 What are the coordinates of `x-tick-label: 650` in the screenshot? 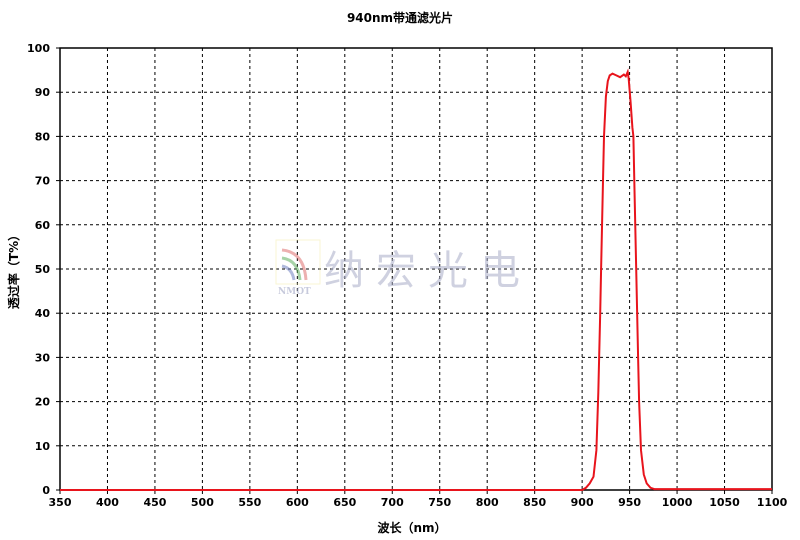 It's located at (344, 502).